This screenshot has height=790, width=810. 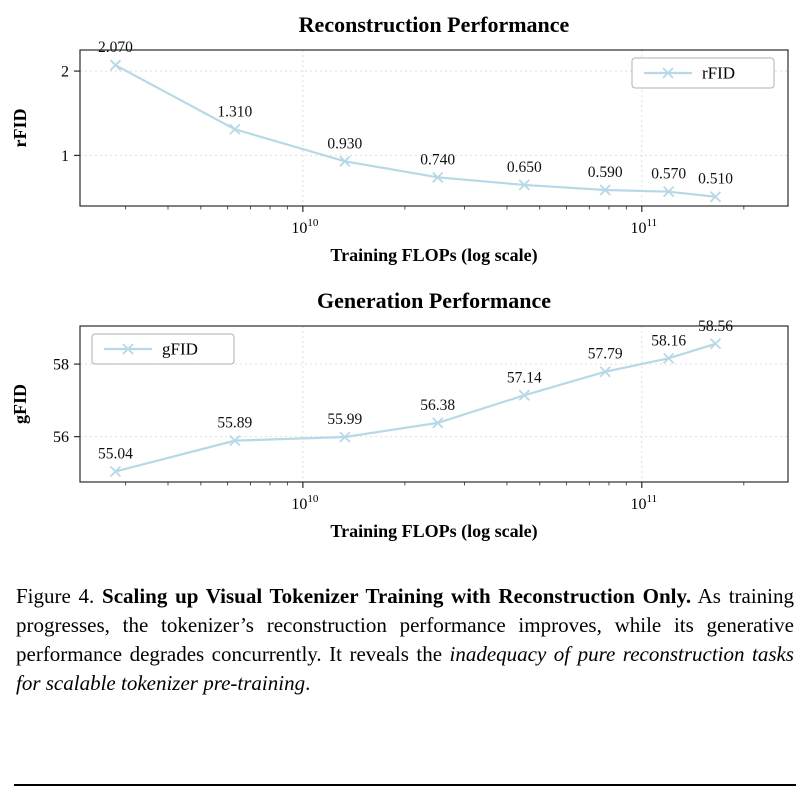 What do you see at coordinates (234, 423) in the screenshot?
I see `point-label: 55.89` at bounding box center [234, 423].